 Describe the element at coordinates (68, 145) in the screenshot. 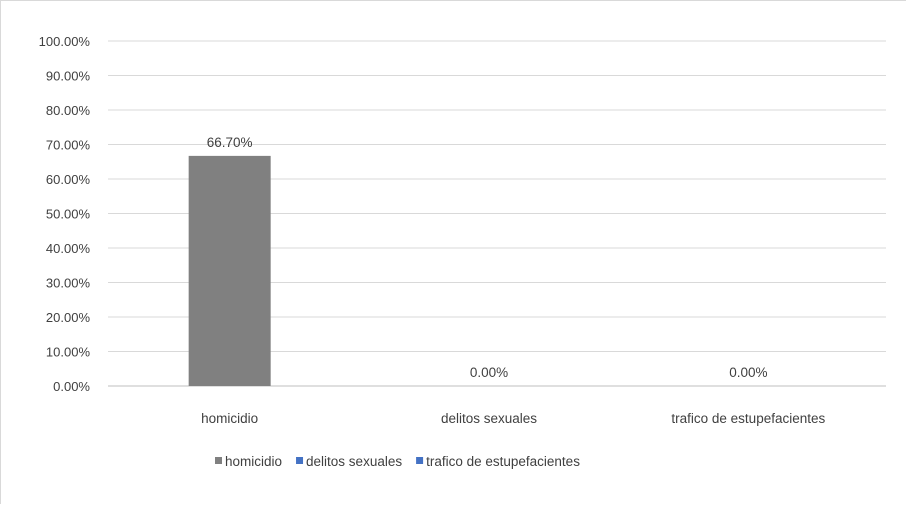

I see `y-tick-label: 70.00%` at that location.